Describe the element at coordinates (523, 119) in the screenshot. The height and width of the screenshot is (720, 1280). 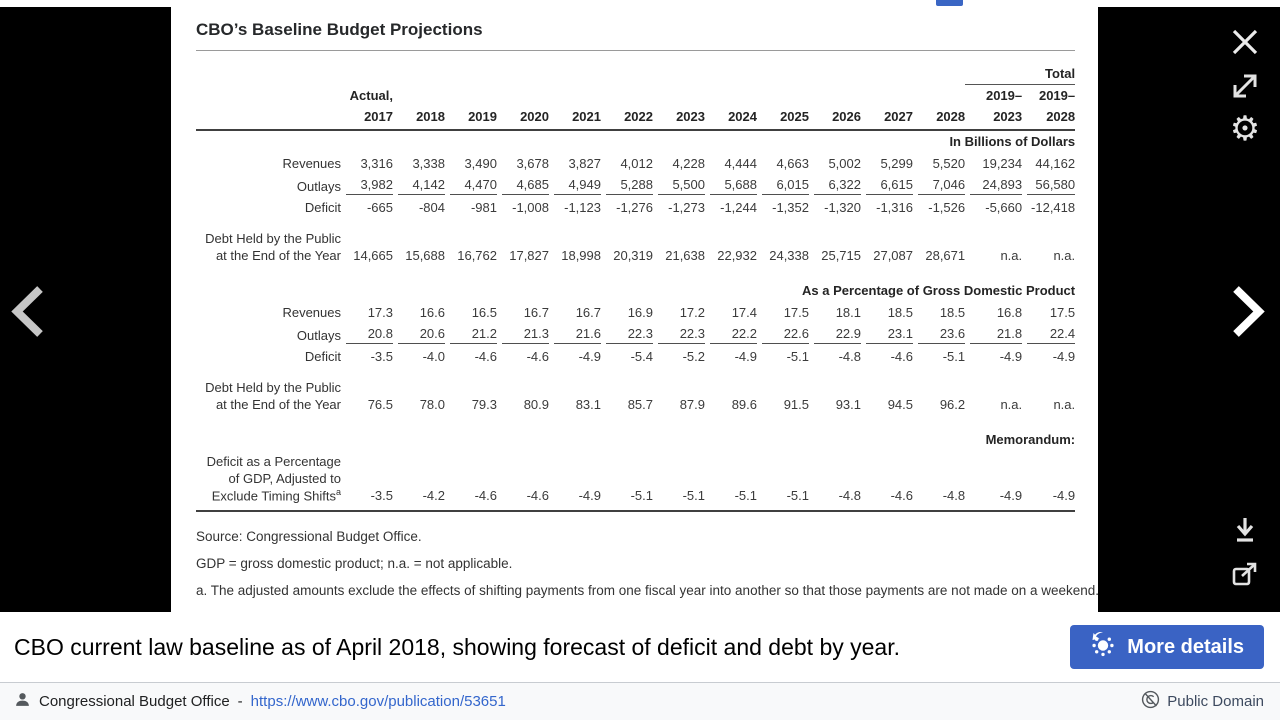
I see `year-header: 2020` at that location.